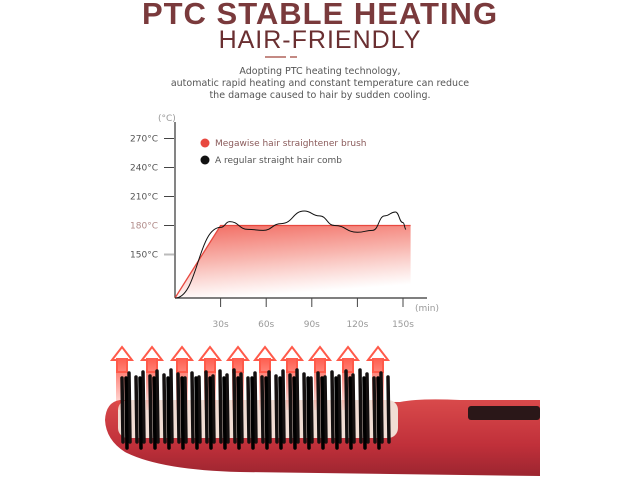 The width and height of the screenshot is (640, 480). I want to click on page-title: PTC STABLE HEATING, so click(320, 15).